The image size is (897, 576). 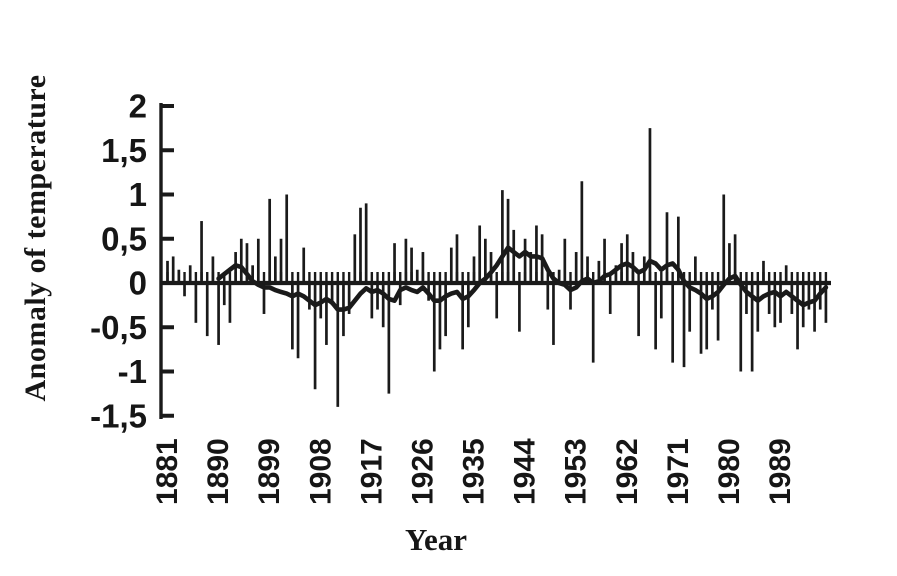 I want to click on x-tick-label-1989: 1989, so click(x=780, y=471).